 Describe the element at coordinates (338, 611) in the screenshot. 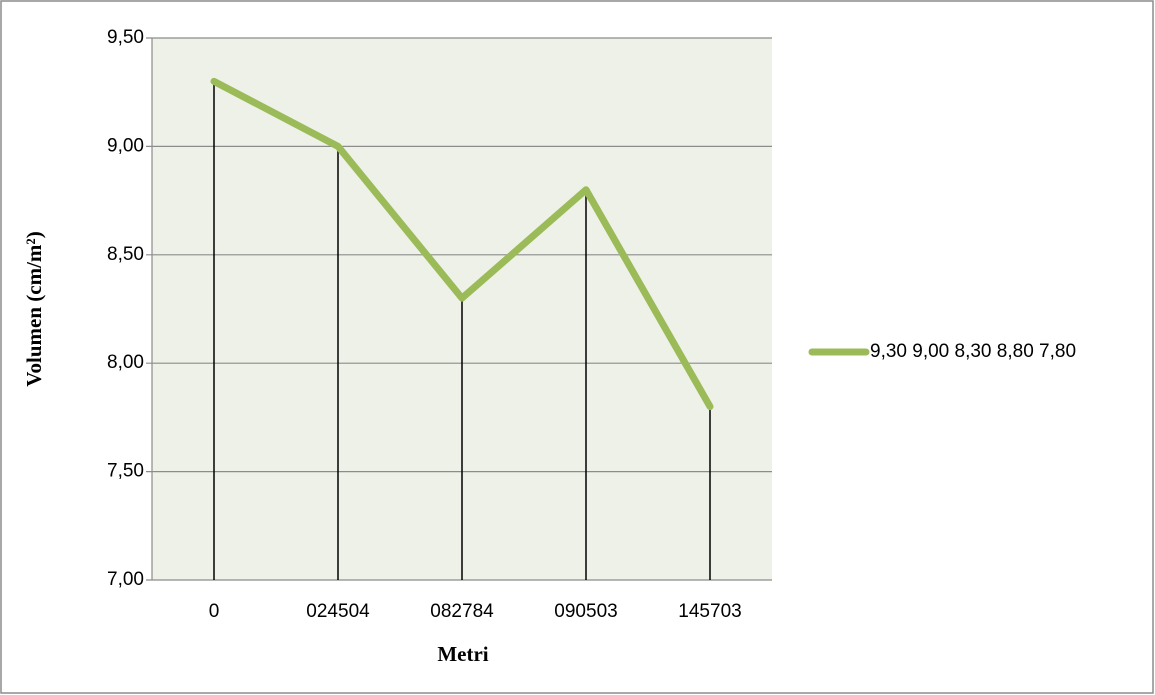

I see `x-tick-label: 024504` at that location.